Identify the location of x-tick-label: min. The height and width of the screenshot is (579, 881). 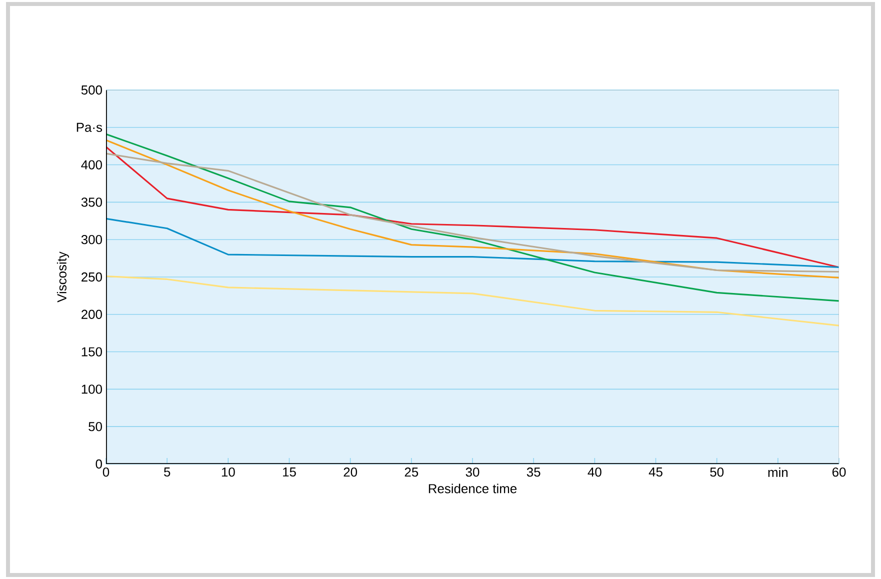
(778, 472).